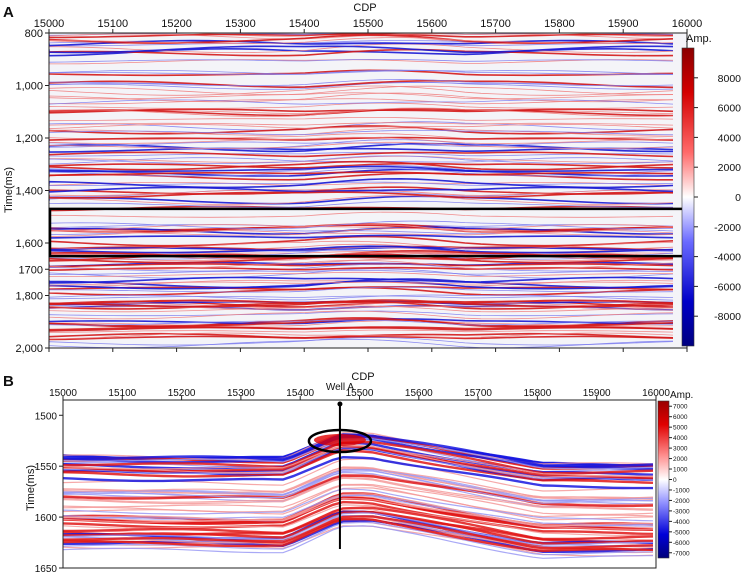 Image resolution: width=743 pixels, height=579 pixels. What do you see at coordinates (63, 393) in the screenshot?
I see `panel-b-x-tick-label: 15000` at bounding box center [63, 393].